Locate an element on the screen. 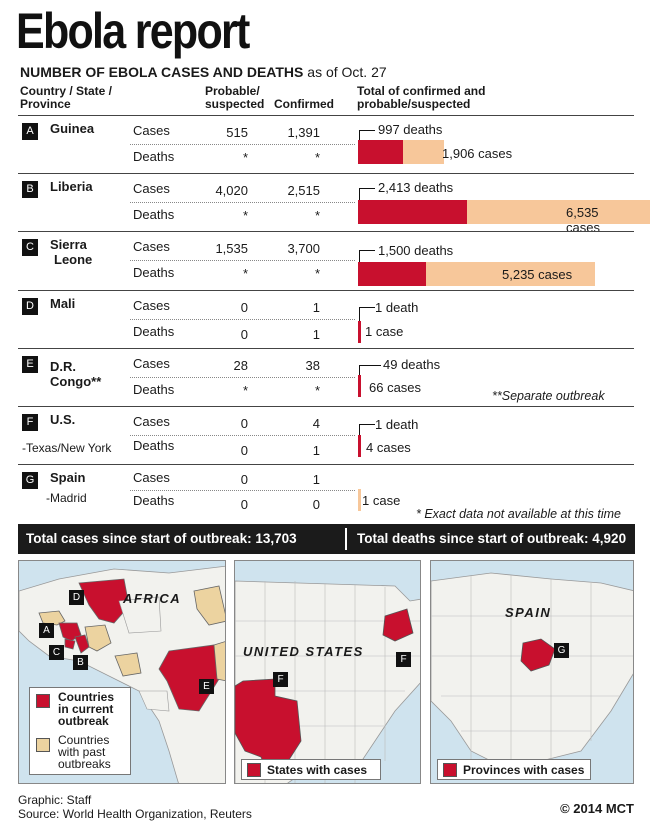 The image size is (650, 823). cases-confirmed: 38 is located at coordinates (312, 365).